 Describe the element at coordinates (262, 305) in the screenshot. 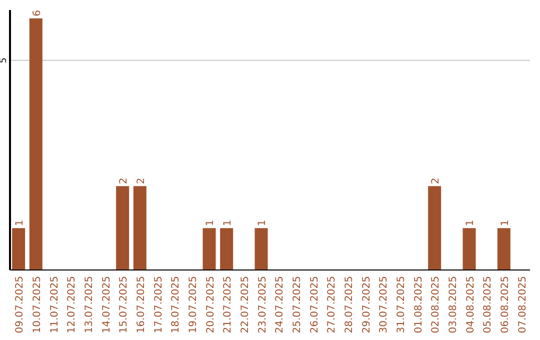

I see `x-tick-label: 23.07.2025` at that location.